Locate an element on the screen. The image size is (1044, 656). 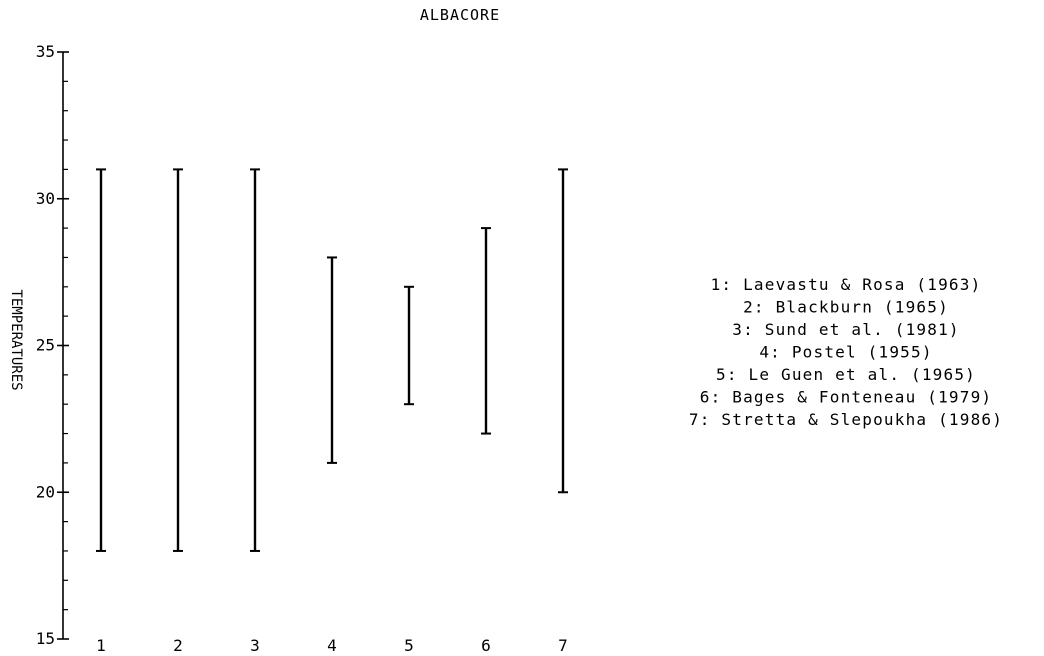
y-tick-labels: 15 20 25 30 35 is located at coordinates (45, 345).